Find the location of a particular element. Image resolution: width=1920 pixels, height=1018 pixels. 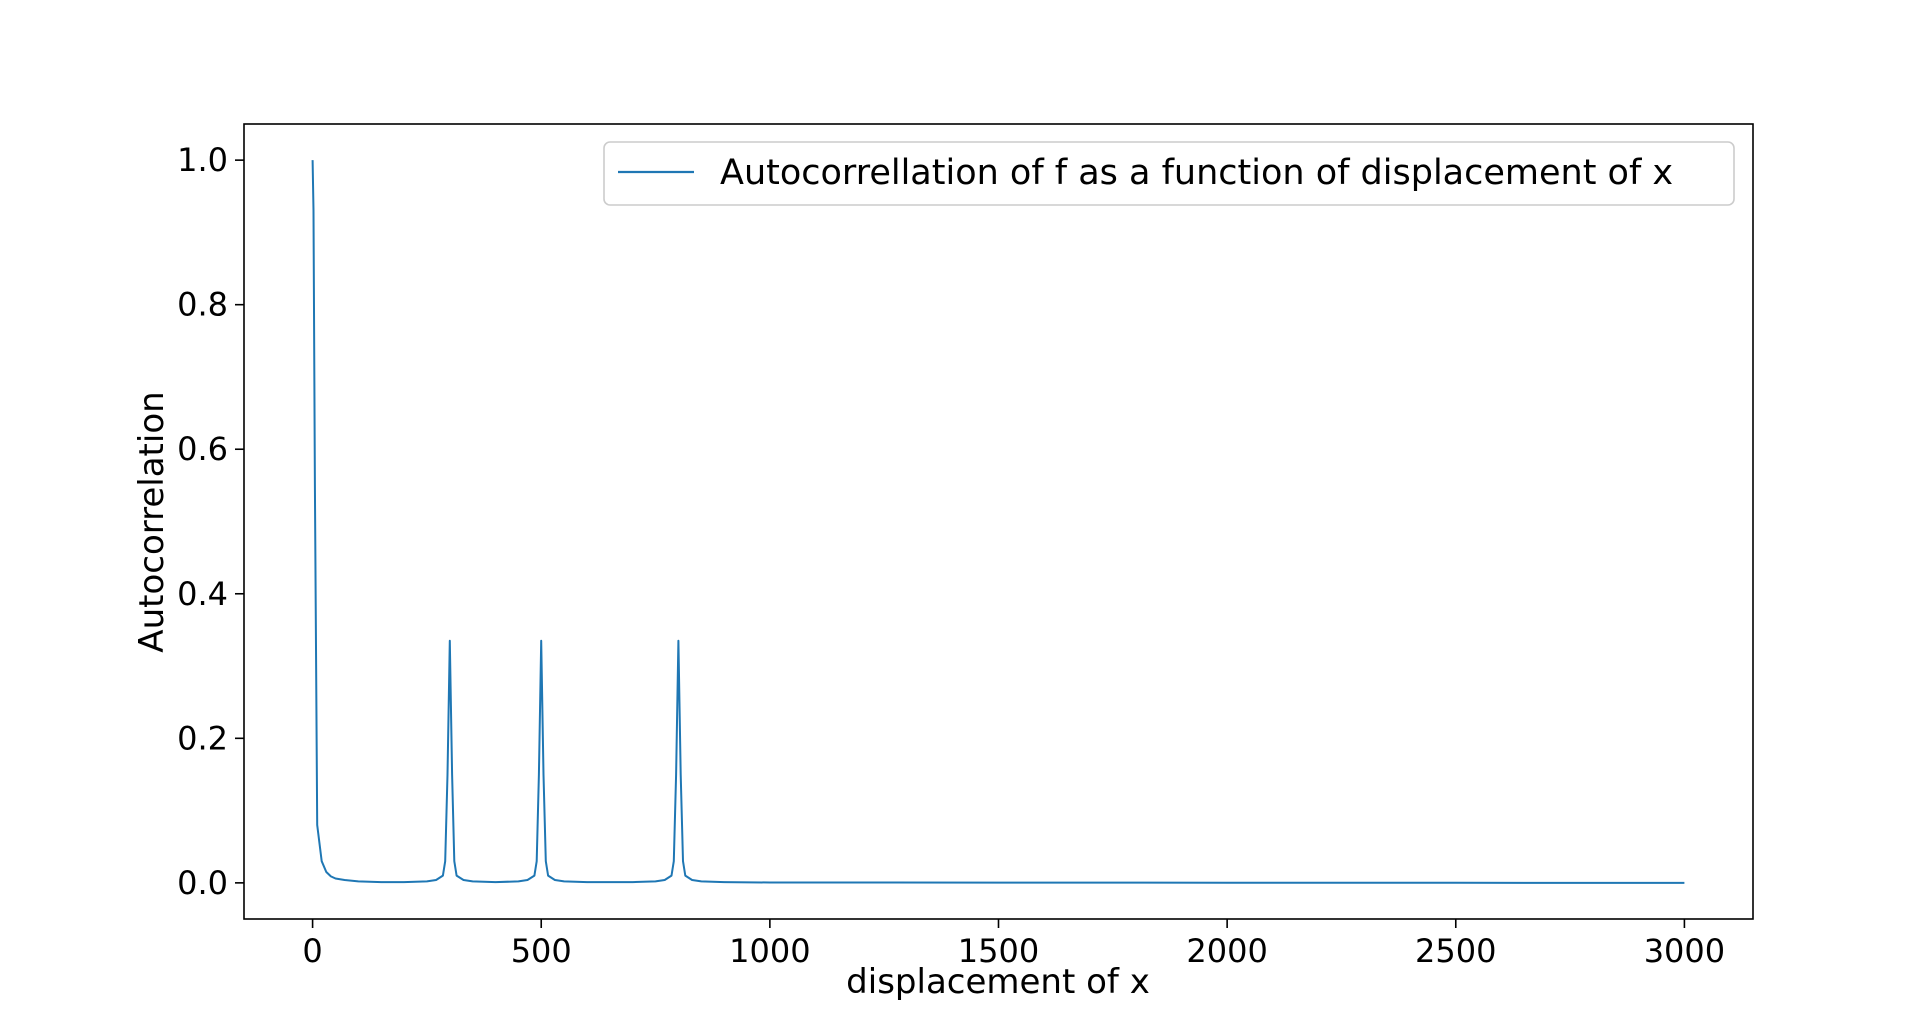

x-axis-label: displacement of x is located at coordinates (998, 982).